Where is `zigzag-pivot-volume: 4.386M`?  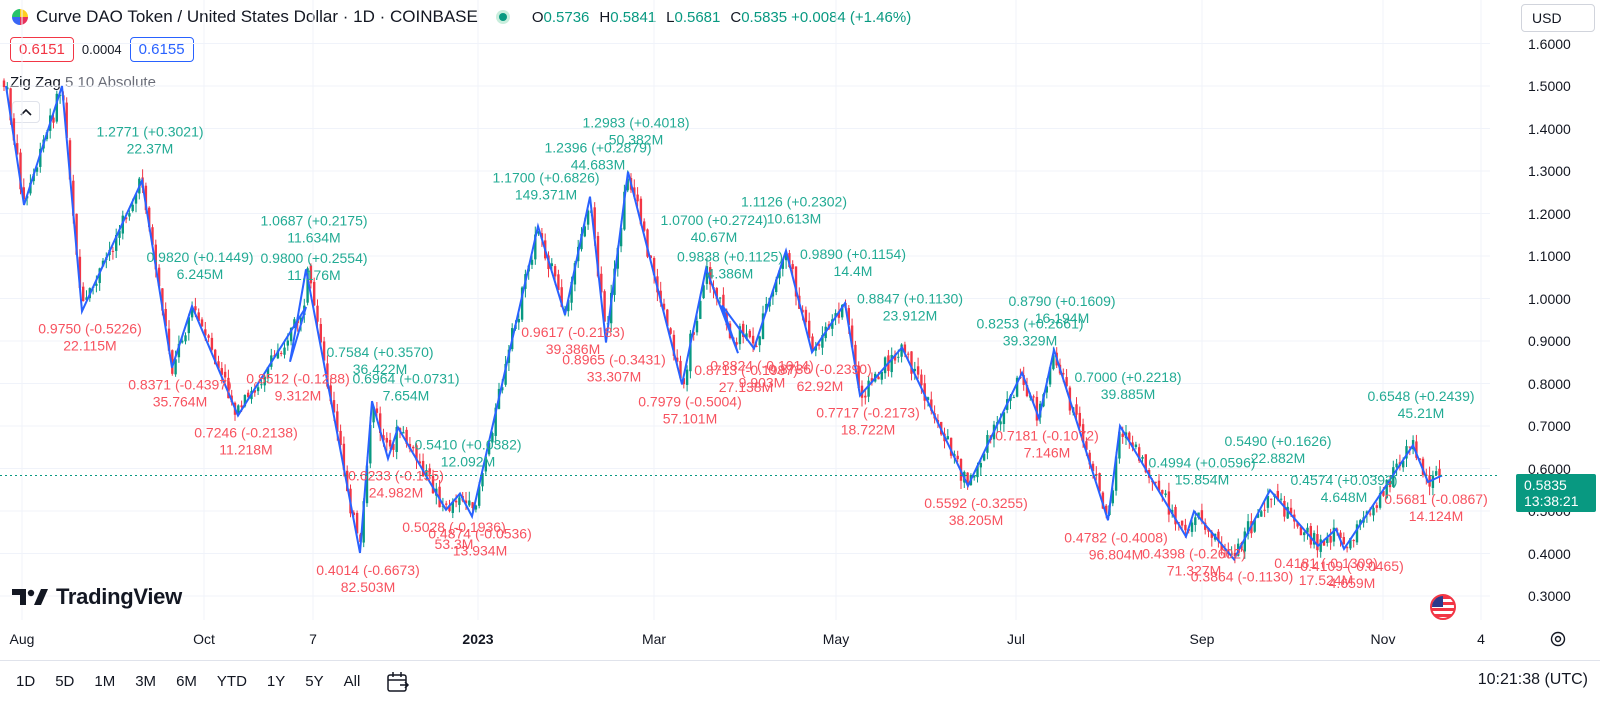
zigzag-pivot-volume: 4.386M is located at coordinates (730, 273).